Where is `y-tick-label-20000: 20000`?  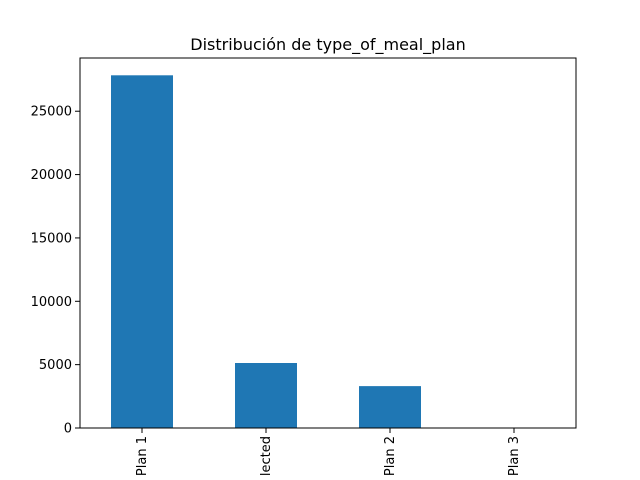 y-tick-label-20000: 20000 is located at coordinates (51, 175).